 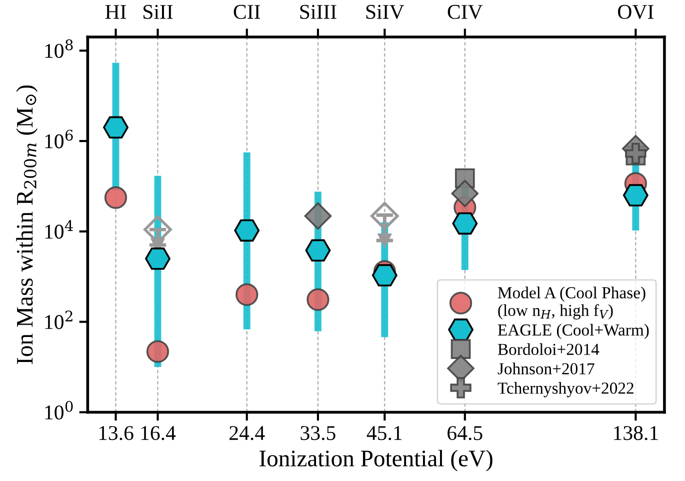 What do you see at coordinates (384, 433) in the screenshot?
I see `x-tick-label: 45.1` at bounding box center [384, 433].